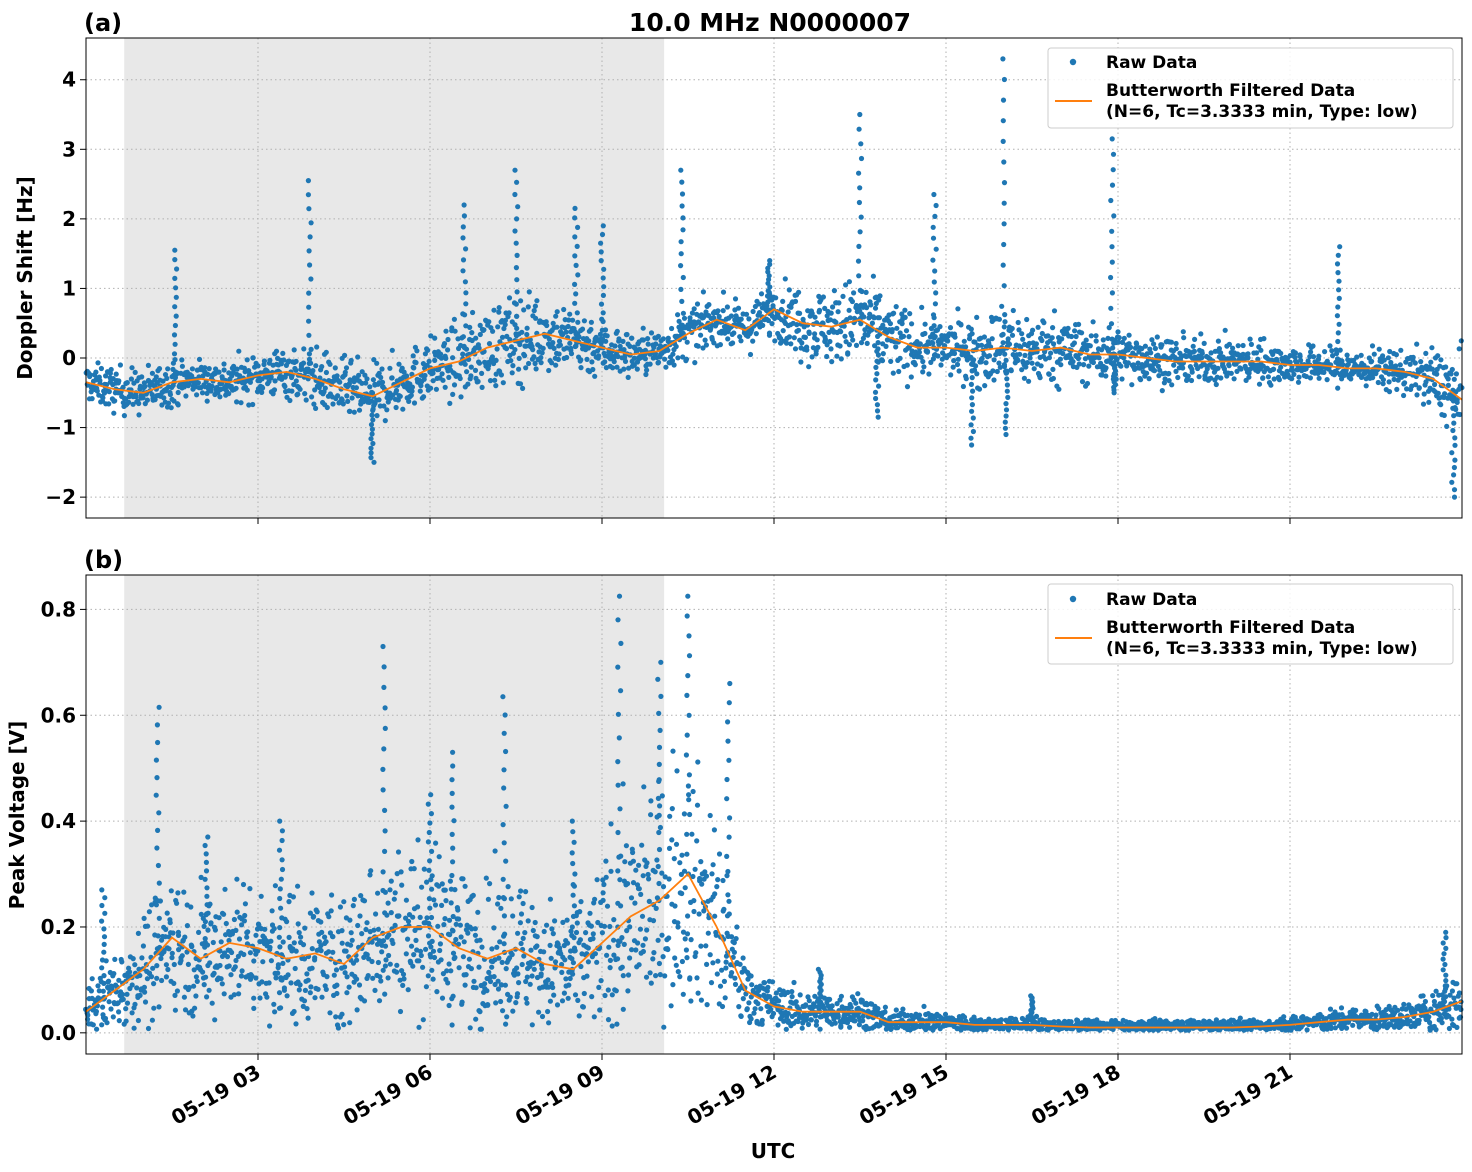 Image resolution: width=1472 pixels, height=1172 pixels. I want to click on y-tick-label: 3, so click(69, 149).